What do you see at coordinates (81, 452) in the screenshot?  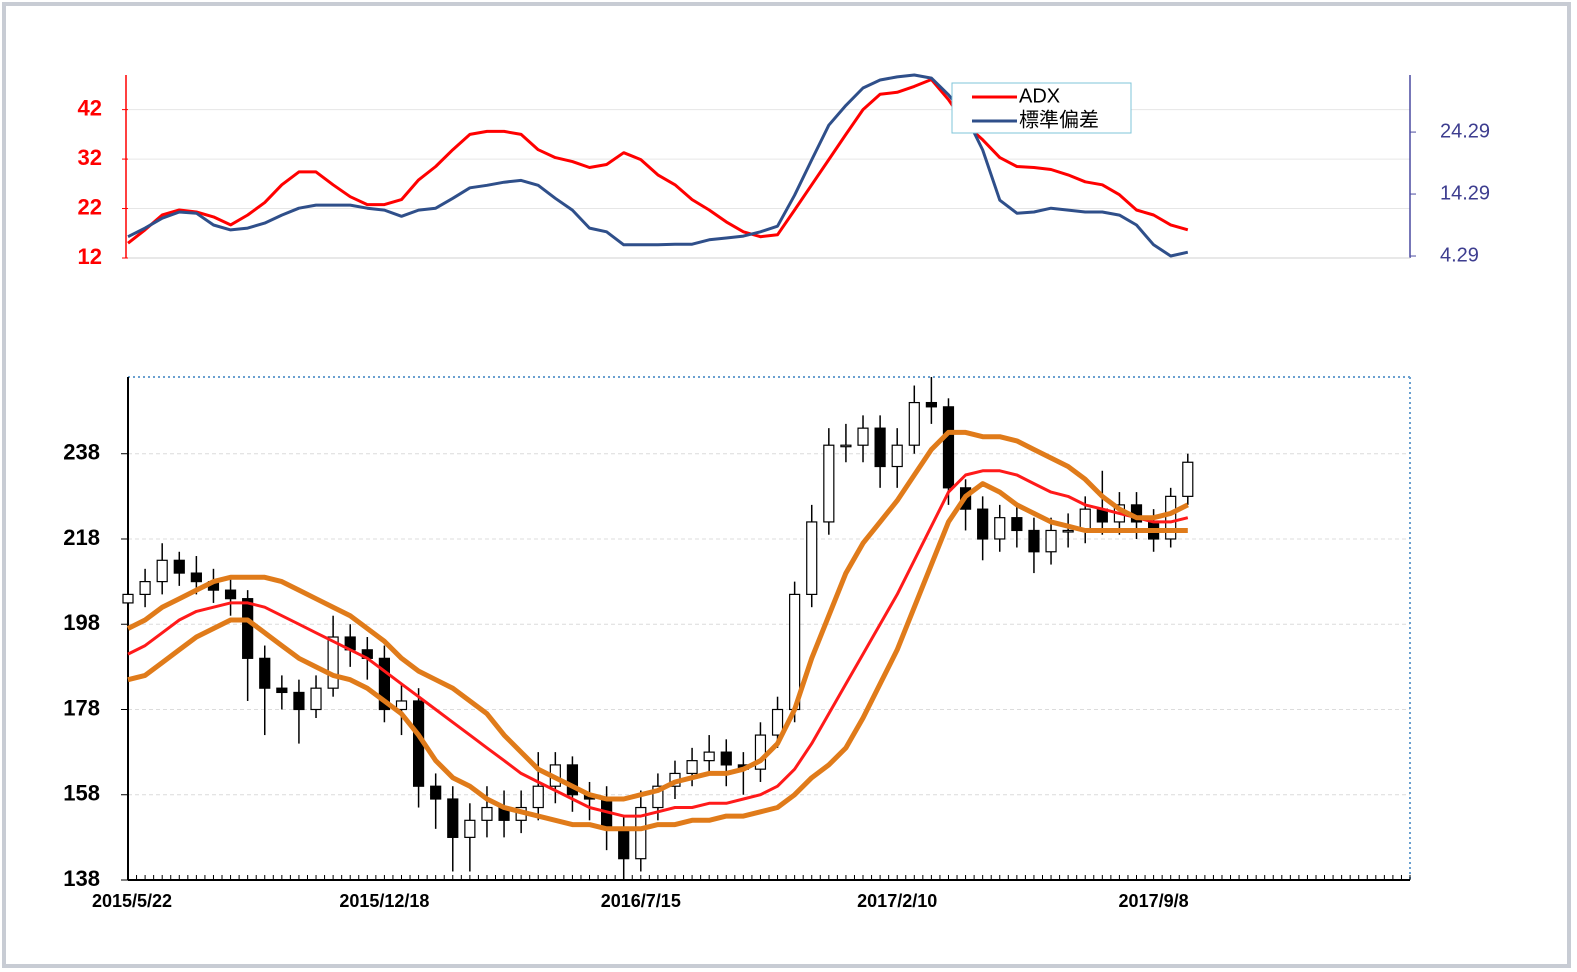 I see `y-tick-label: 238` at bounding box center [81, 452].